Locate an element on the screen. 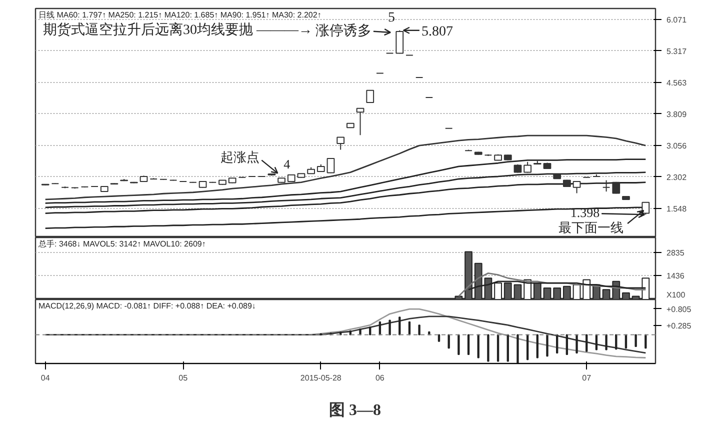  annotation: 涨停诱多 is located at coordinates (343, 30).